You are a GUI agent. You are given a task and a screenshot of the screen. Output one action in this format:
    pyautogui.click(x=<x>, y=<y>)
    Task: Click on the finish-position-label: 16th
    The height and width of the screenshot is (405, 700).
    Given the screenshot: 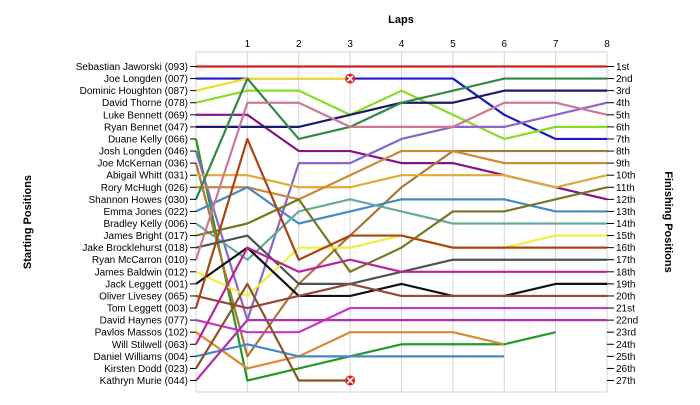 What is the action you would take?
    pyautogui.click(x=625, y=248)
    